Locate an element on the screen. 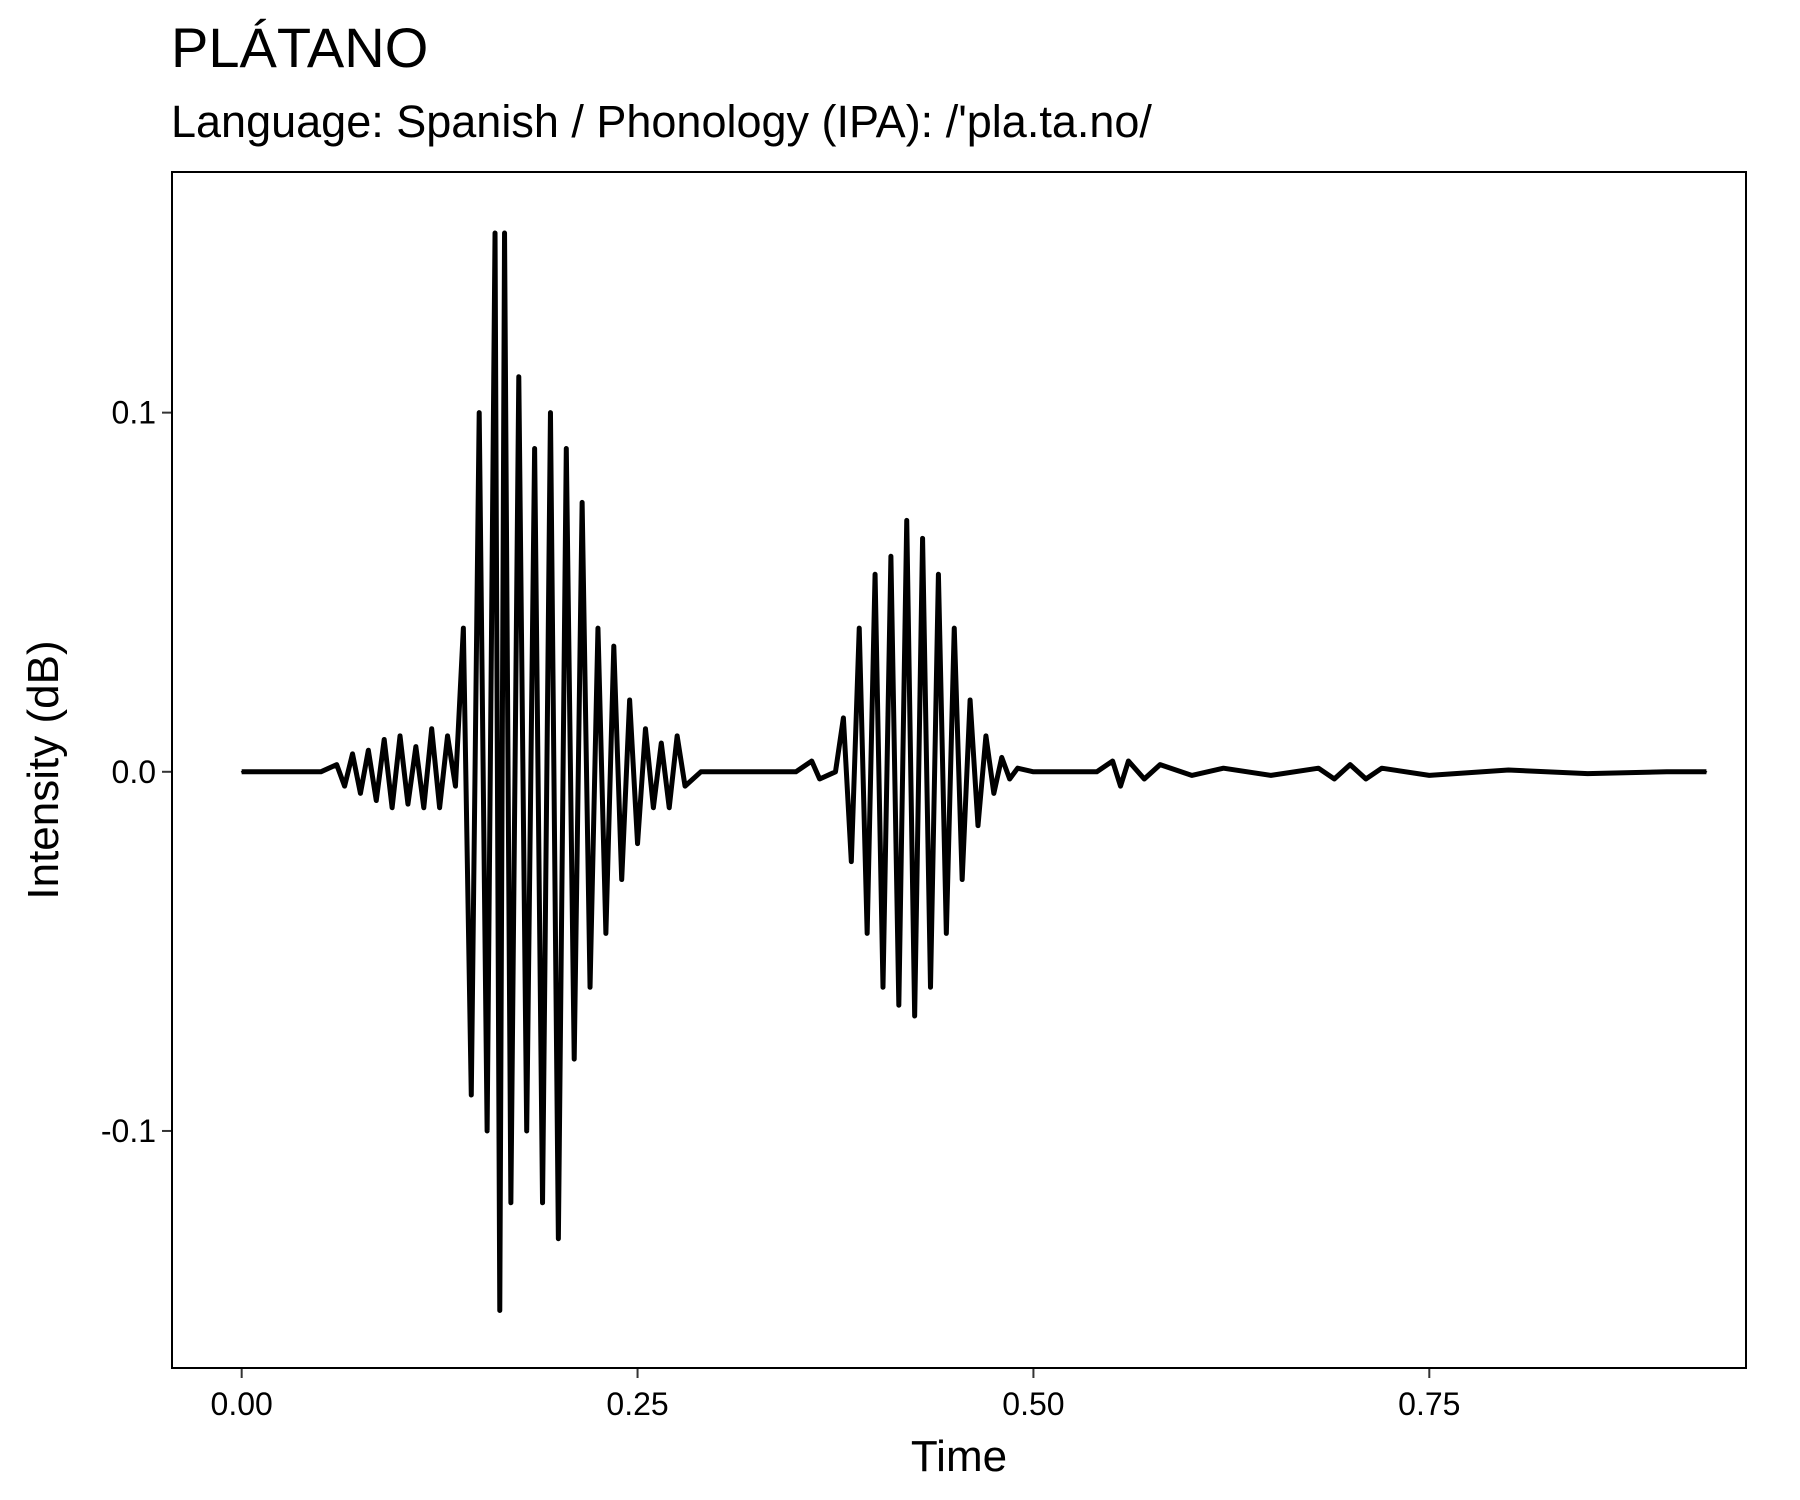  y-axis-title: Intensity (dB) is located at coordinates (43, 769).